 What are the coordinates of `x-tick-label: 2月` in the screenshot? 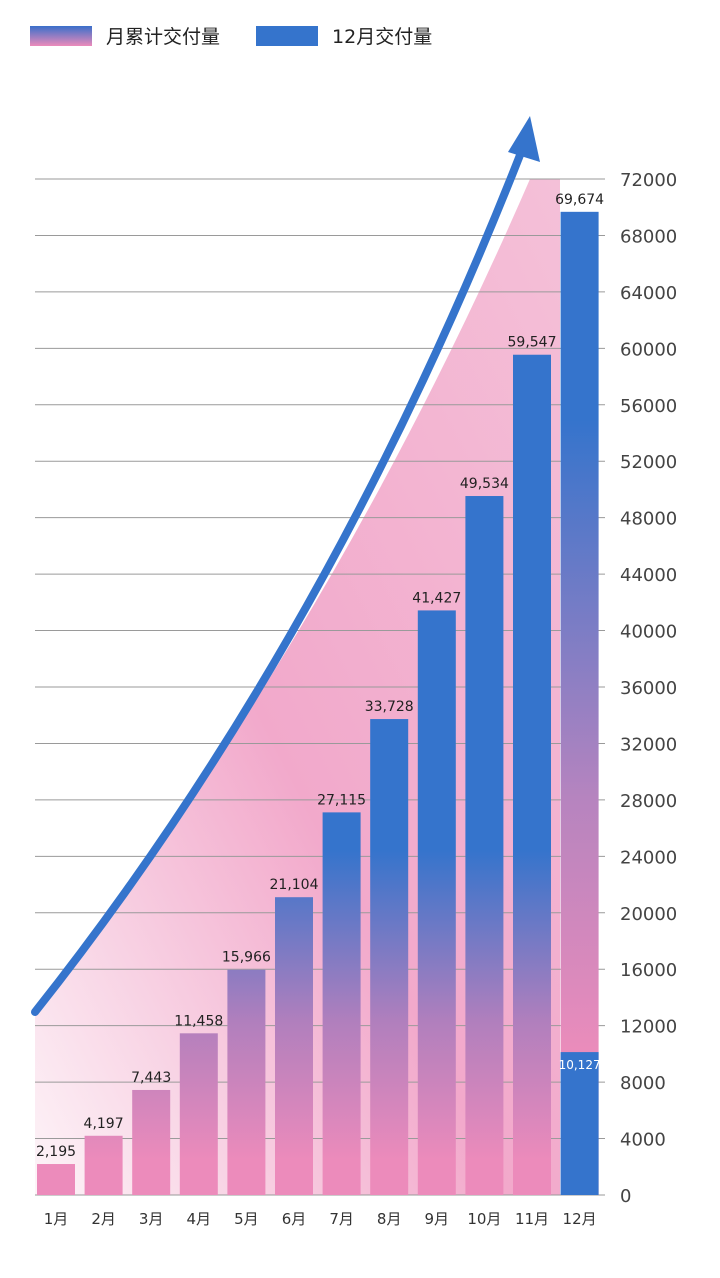 It's located at (103, 1219).